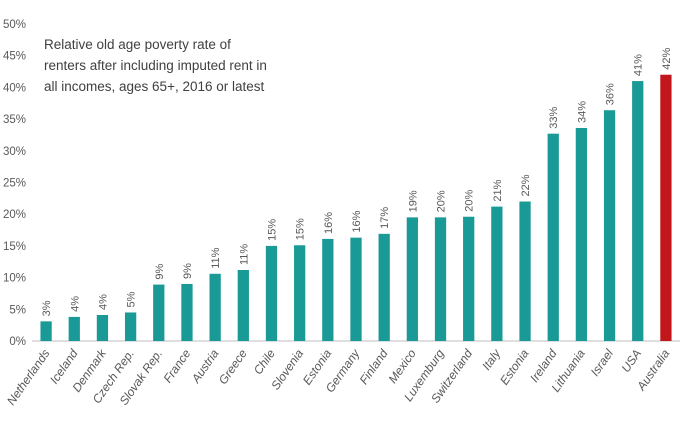 This screenshot has height=430, width=700. Describe the element at coordinates (233, 366) in the screenshot. I see `x-tick-label: Greece` at that location.